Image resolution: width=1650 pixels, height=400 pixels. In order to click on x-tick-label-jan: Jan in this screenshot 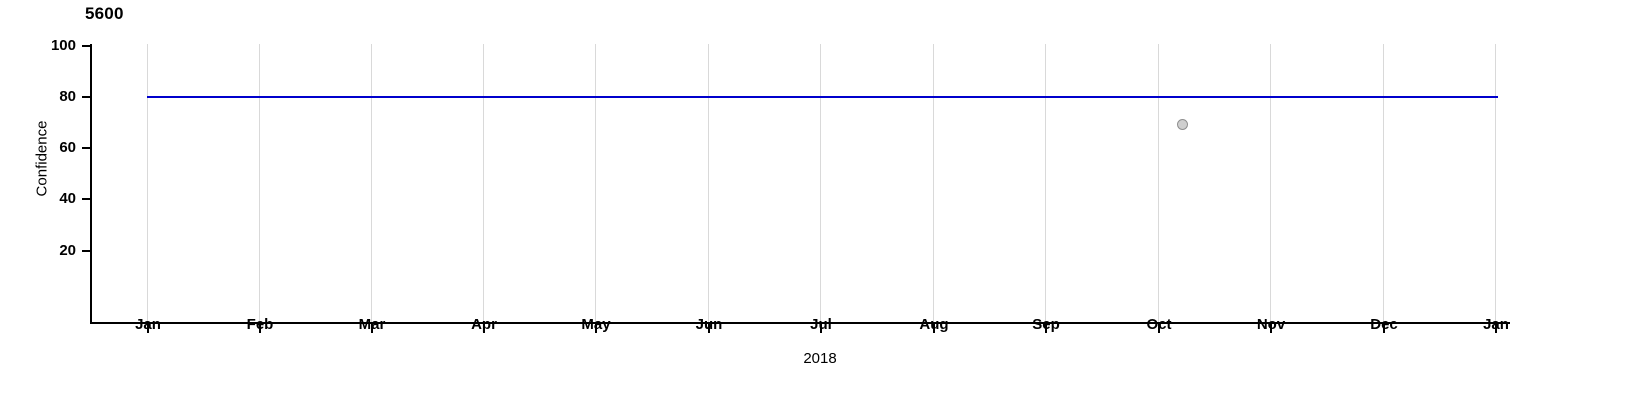, I will do `click(148, 324)`.